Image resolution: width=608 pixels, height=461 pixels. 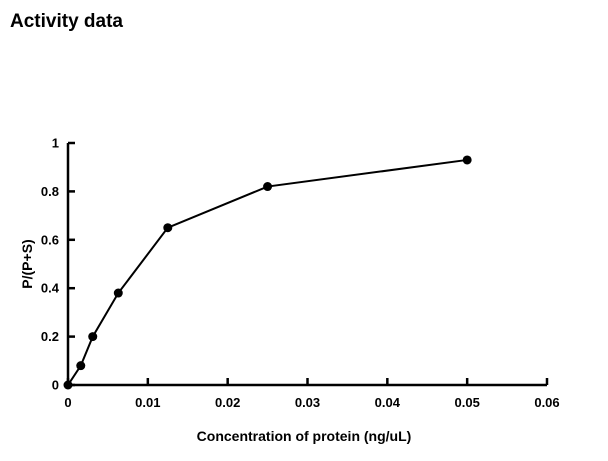 I want to click on y-axis-ticks: 0 0.2 0.4 0.6 0.8 1, so click(x=58, y=264).